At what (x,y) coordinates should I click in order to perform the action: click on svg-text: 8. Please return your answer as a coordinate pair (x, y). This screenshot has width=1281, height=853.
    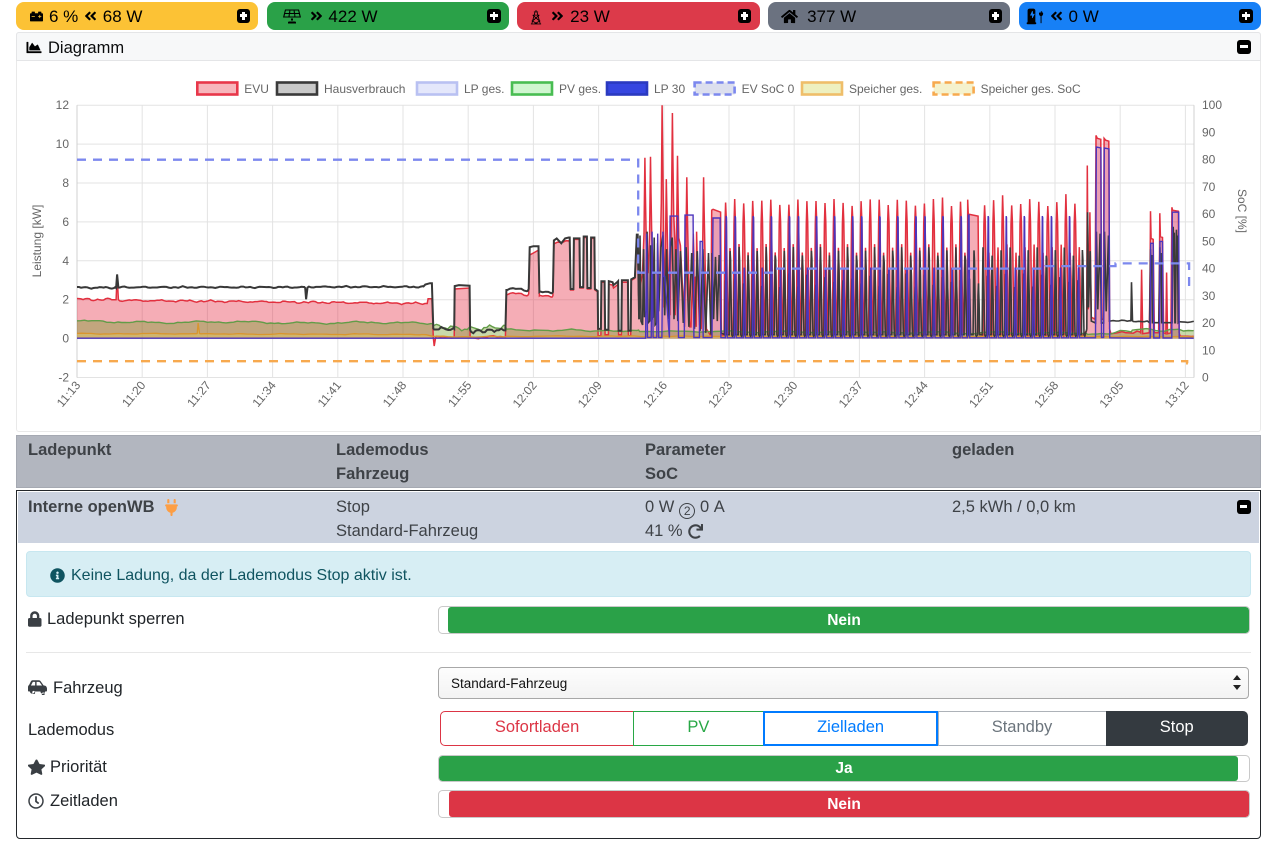
    Looking at the image, I should click on (65, 183).